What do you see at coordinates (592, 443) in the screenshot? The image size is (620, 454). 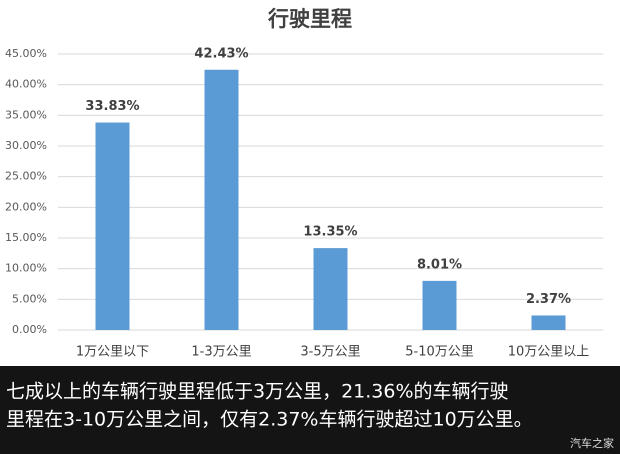 I see `watermark: 汽车之家` at bounding box center [592, 443].